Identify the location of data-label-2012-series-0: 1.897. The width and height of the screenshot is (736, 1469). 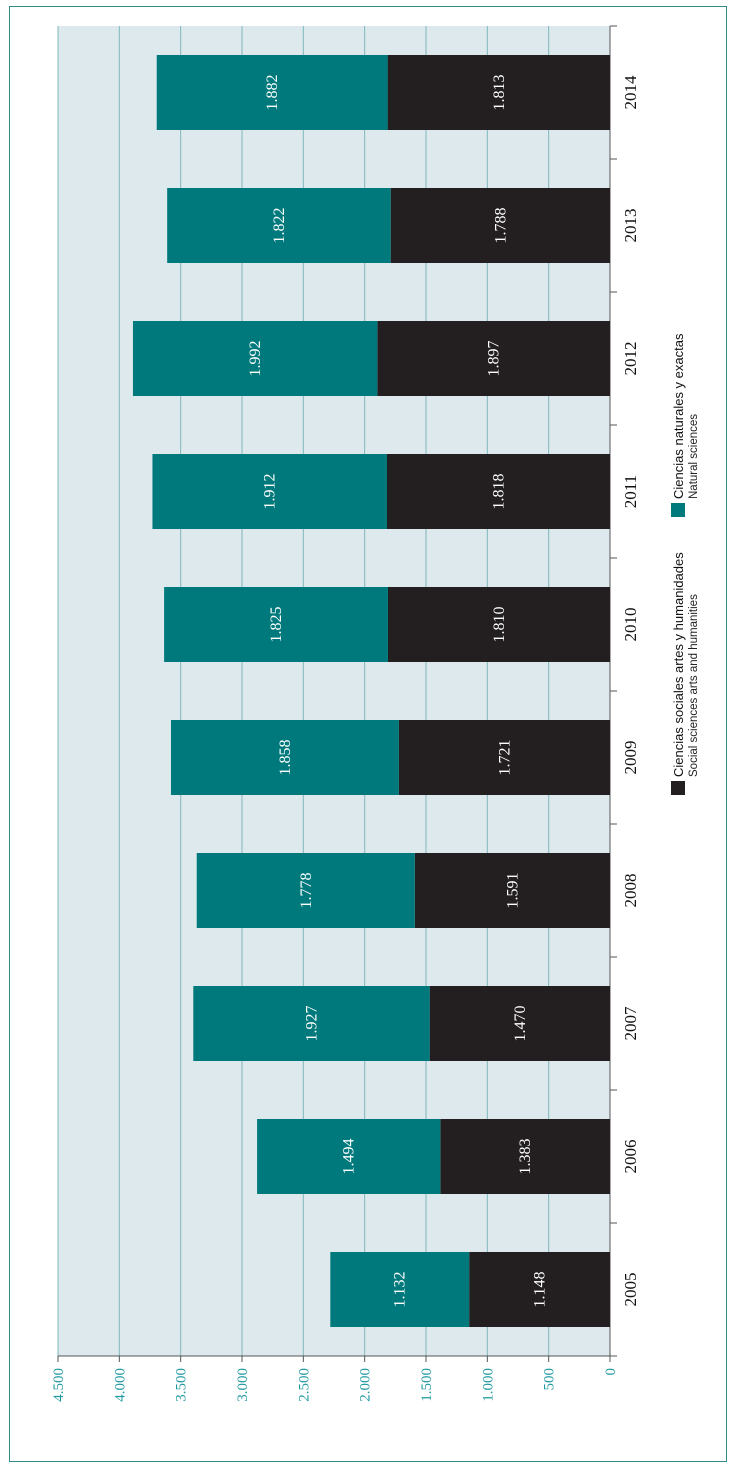
(494, 358).